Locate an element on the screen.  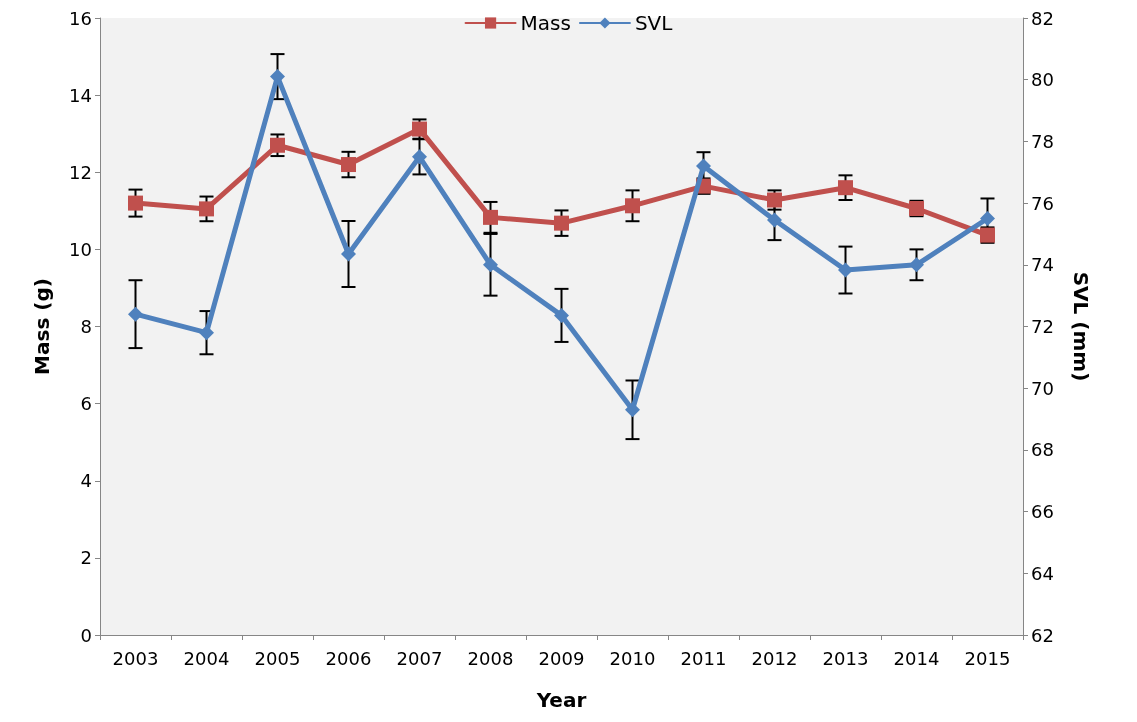
y-tick-label: 8 is located at coordinates (86, 326).